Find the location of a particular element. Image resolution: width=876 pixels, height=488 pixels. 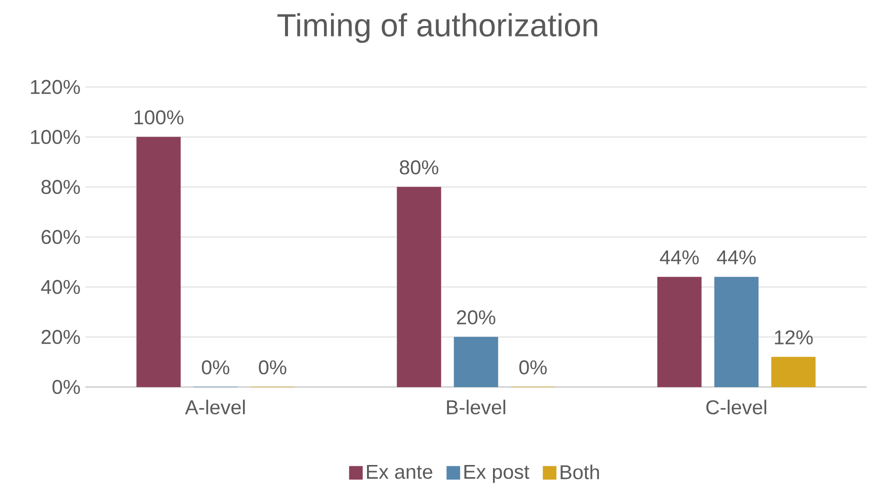

y-tick-label: 80% is located at coordinates (60, 187).